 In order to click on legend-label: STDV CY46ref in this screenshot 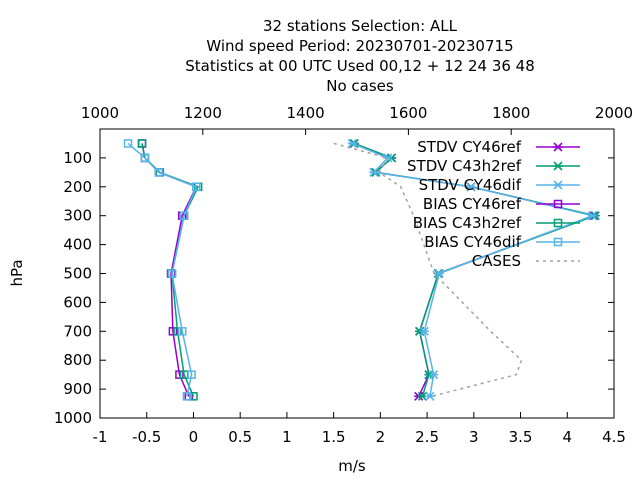, I will do `click(469, 147)`.